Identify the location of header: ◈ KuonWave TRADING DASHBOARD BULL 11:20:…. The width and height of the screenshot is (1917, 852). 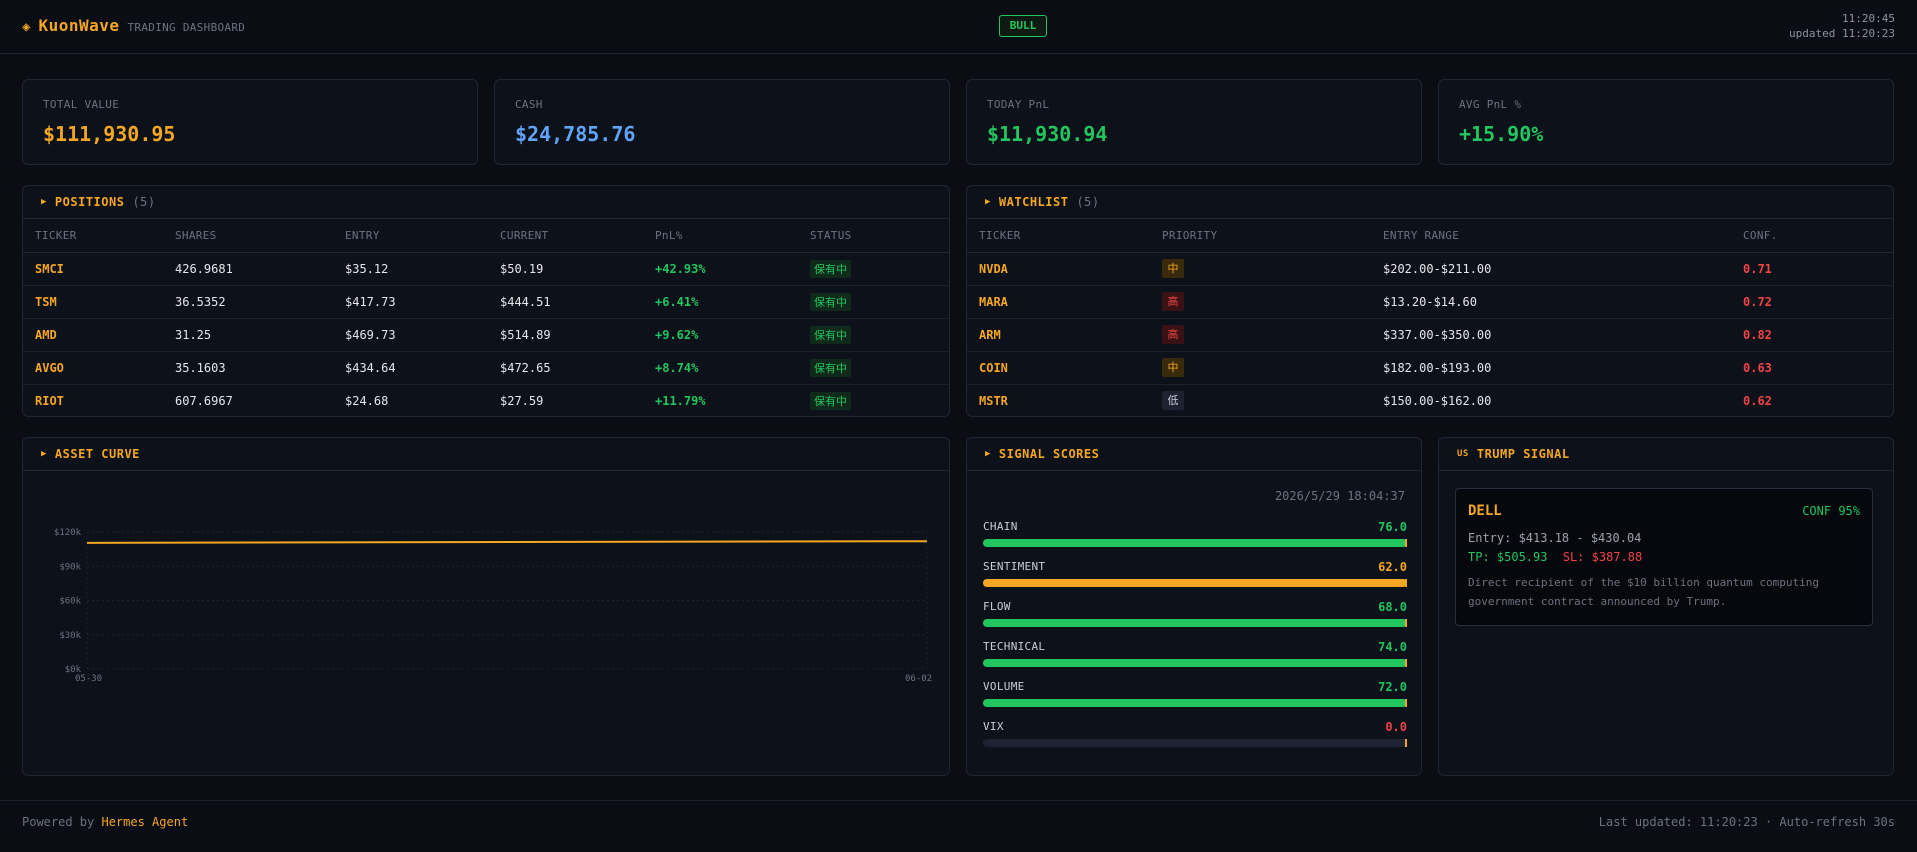
(958, 27).